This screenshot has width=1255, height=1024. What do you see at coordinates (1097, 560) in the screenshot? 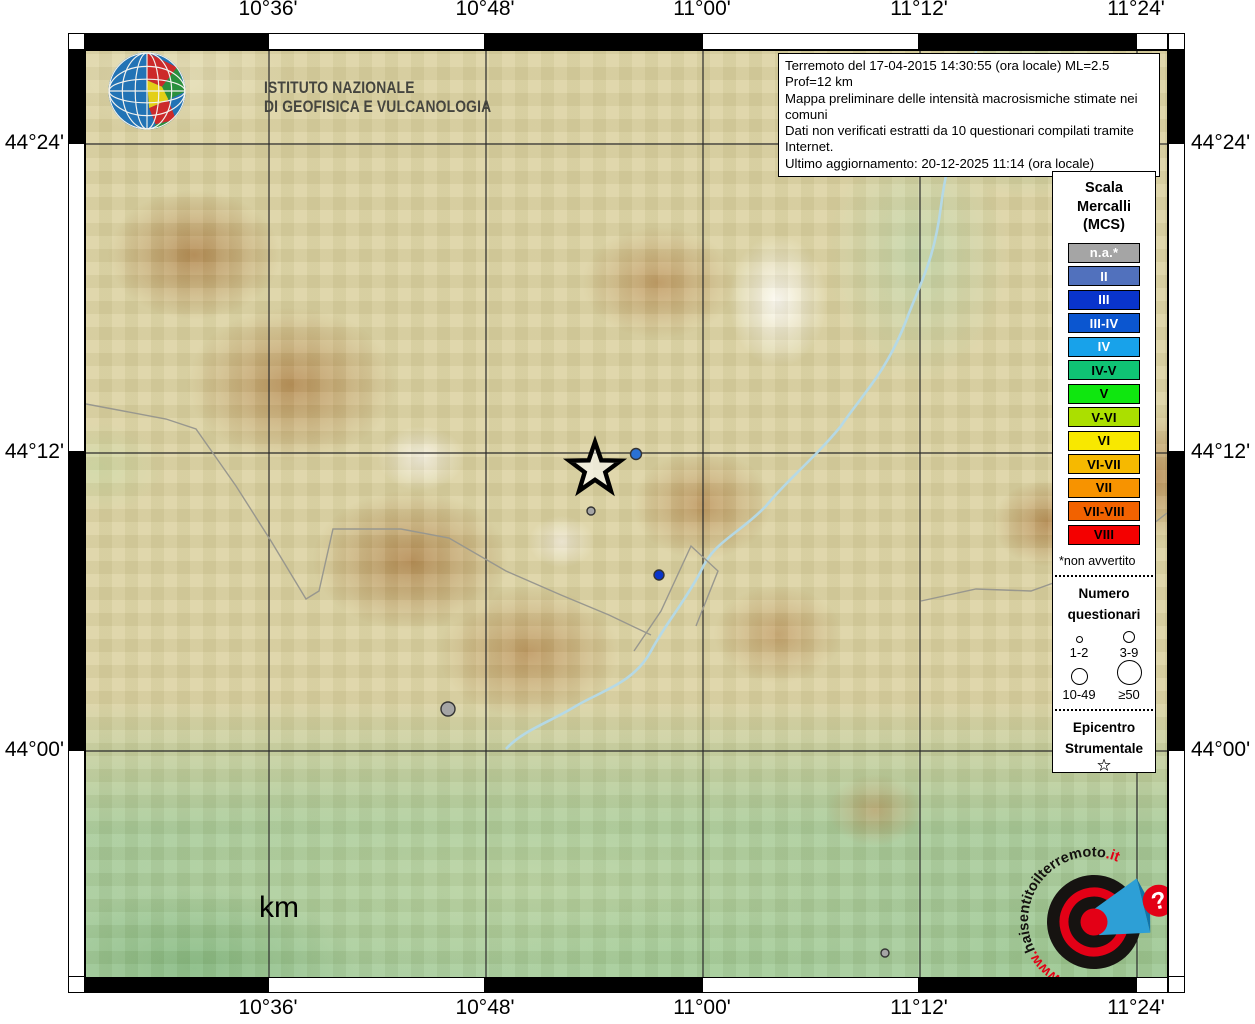
I see `legend-footnote: *non avvertito` at bounding box center [1097, 560].